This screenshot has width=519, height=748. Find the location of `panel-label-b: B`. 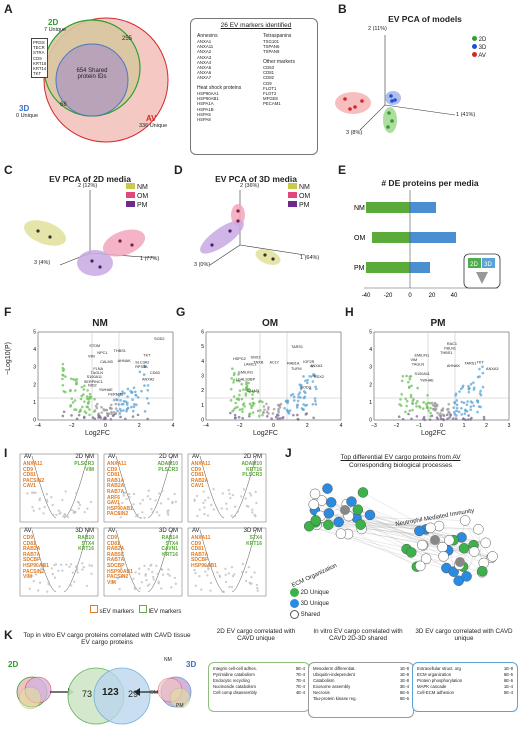

panel-label-b: B is located at coordinates (342, 9).